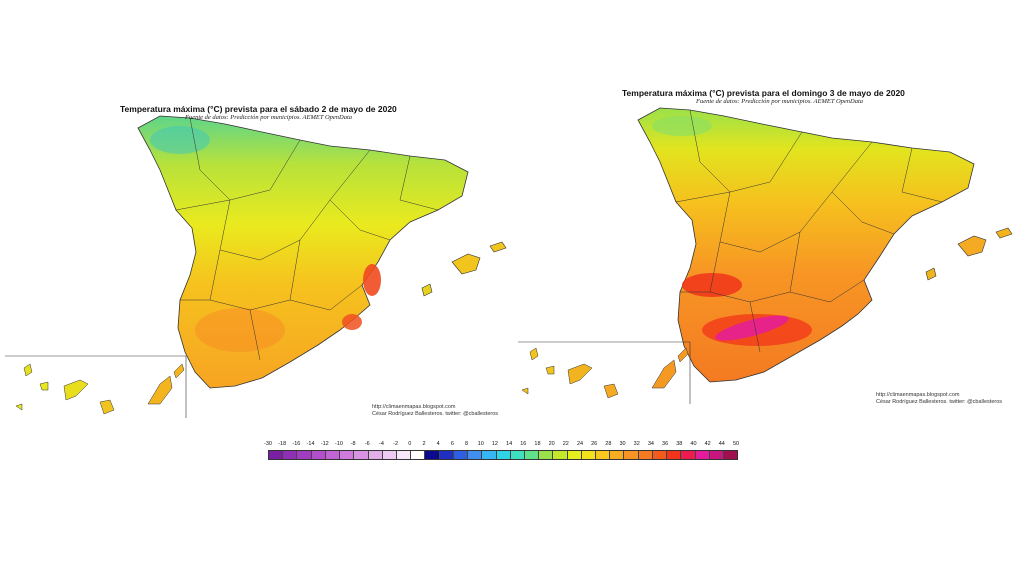 This screenshot has width=1024, height=576. I want to click on legend-tick-label: -12, so click(324, 444).